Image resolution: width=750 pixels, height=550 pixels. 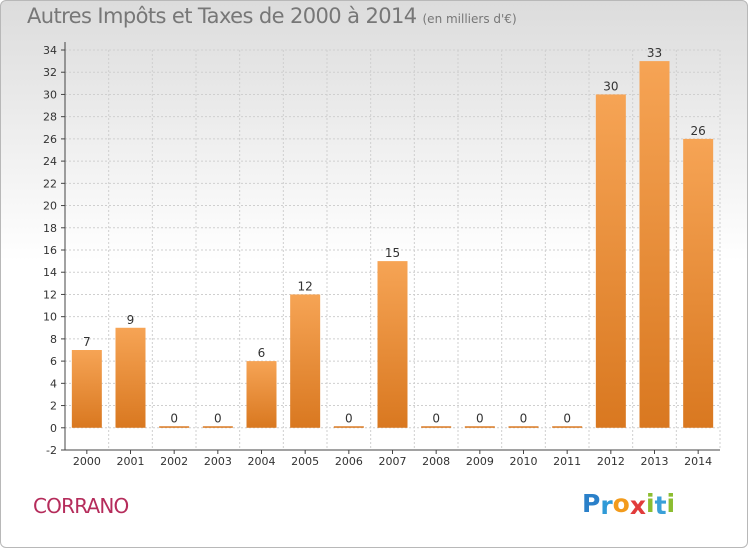 I want to click on data-label: 26, so click(x=698, y=131).